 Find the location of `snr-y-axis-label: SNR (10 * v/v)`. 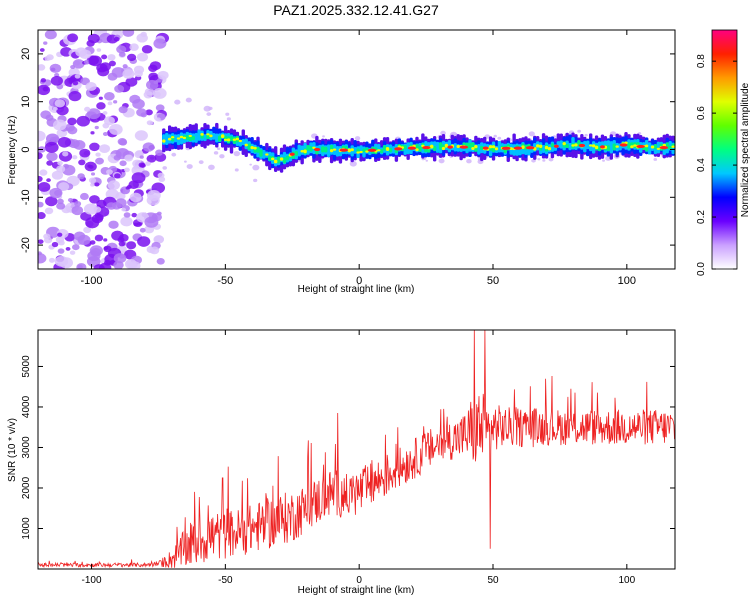

snr-y-axis-label: SNR (10 * v/v) is located at coordinates (12, 450).